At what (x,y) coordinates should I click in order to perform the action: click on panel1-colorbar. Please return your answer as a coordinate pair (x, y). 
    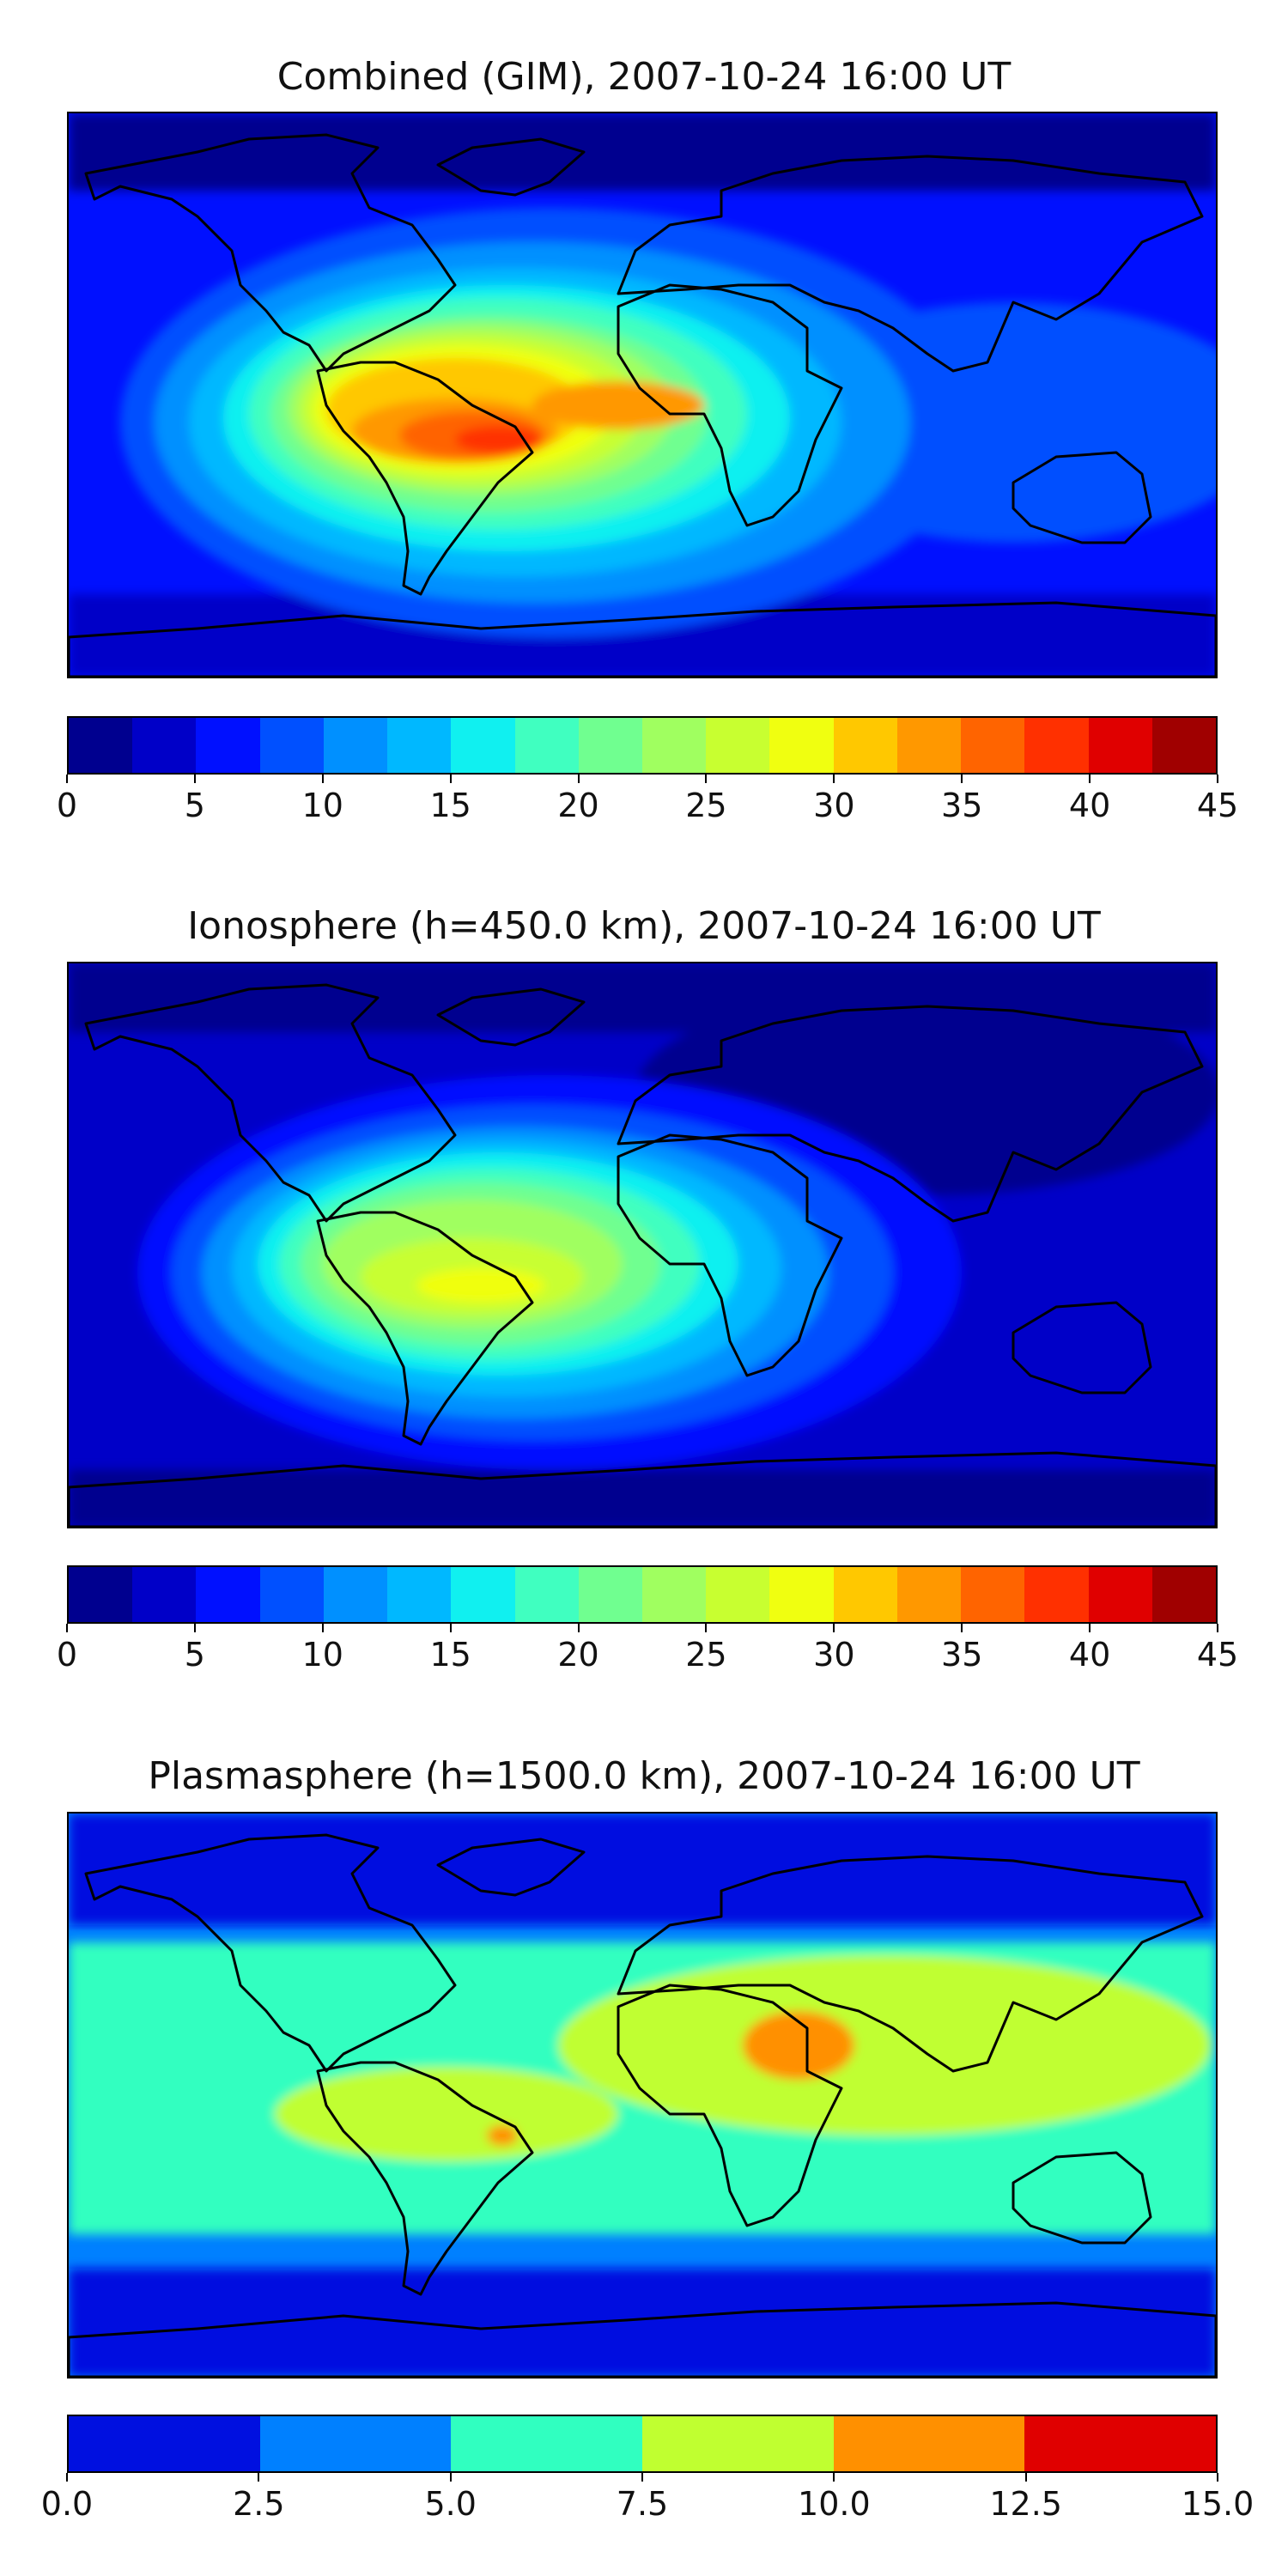
    Looking at the image, I should click on (642, 746).